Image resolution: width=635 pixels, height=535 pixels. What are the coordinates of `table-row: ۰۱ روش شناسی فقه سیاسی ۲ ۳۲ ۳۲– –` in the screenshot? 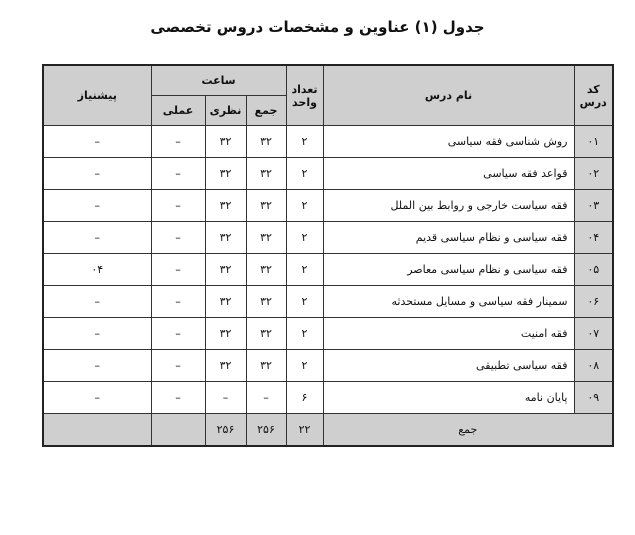 It's located at (328, 141).